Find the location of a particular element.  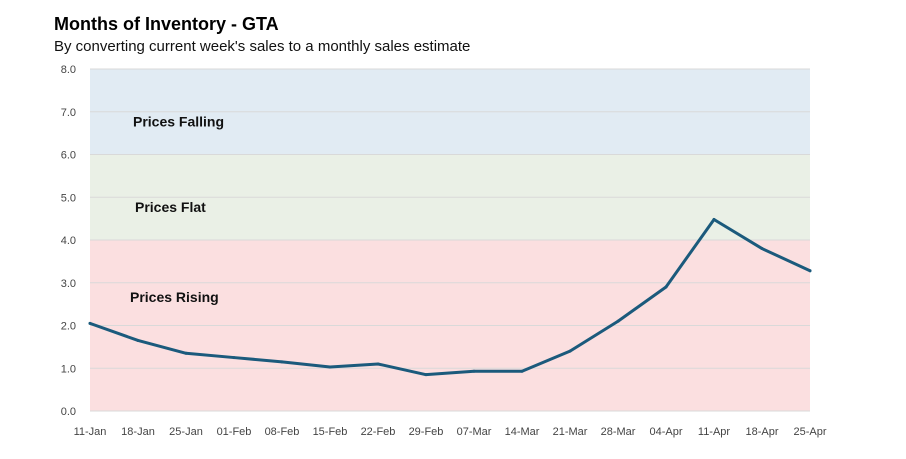

x-tick-label: 01-Feb is located at coordinates (234, 432).